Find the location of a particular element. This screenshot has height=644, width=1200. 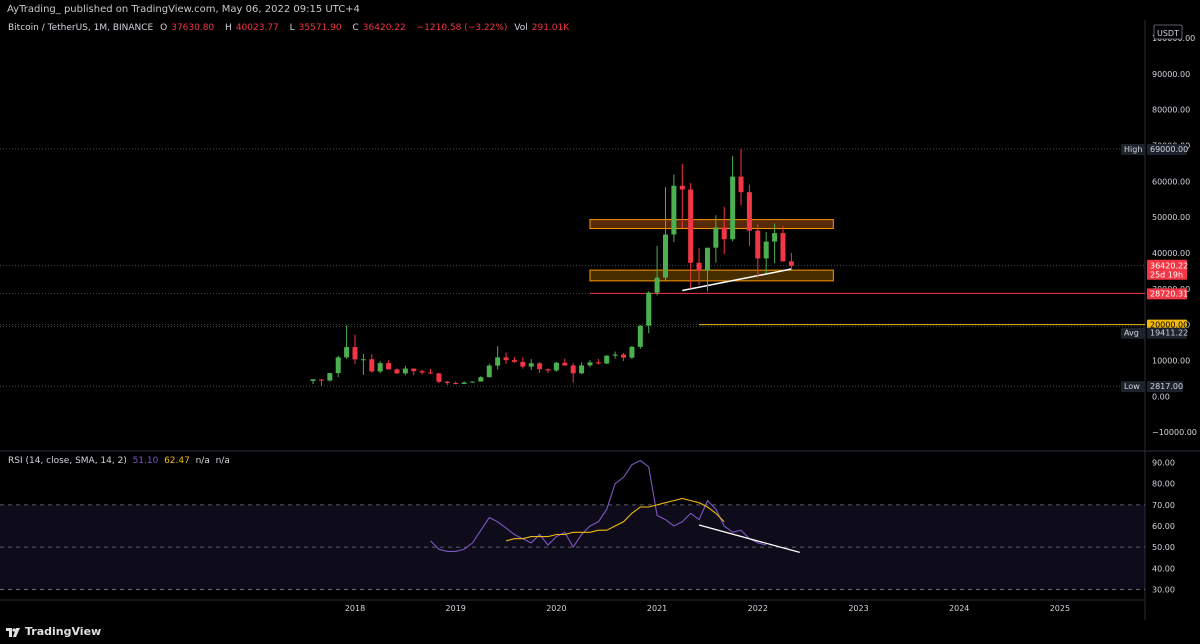

low-price-box is located at coordinates (1165, 387).